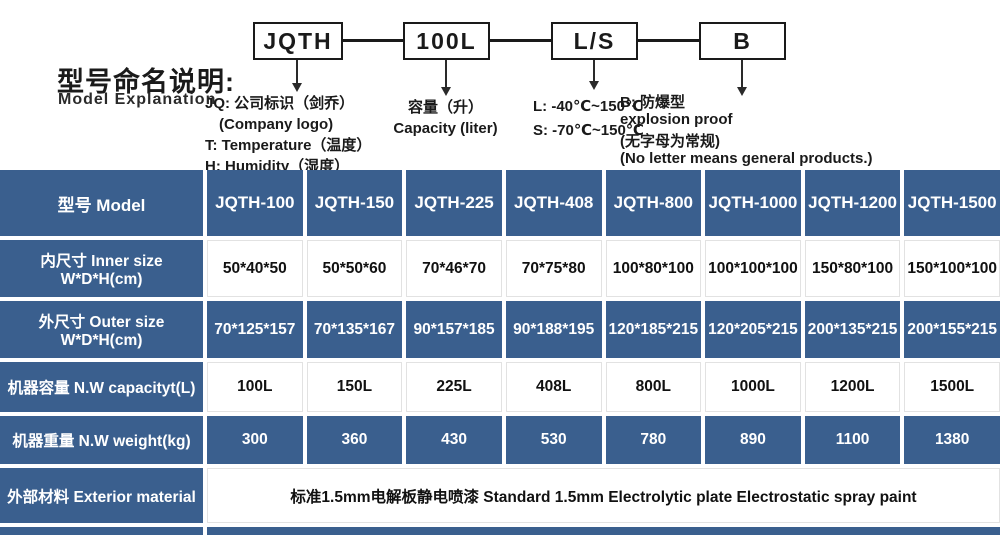 This screenshot has height=535, width=1000. Describe the element at coordinates (753, 268) in the screenshot. I see `cell-inner-size: 100*100*100` at that location.